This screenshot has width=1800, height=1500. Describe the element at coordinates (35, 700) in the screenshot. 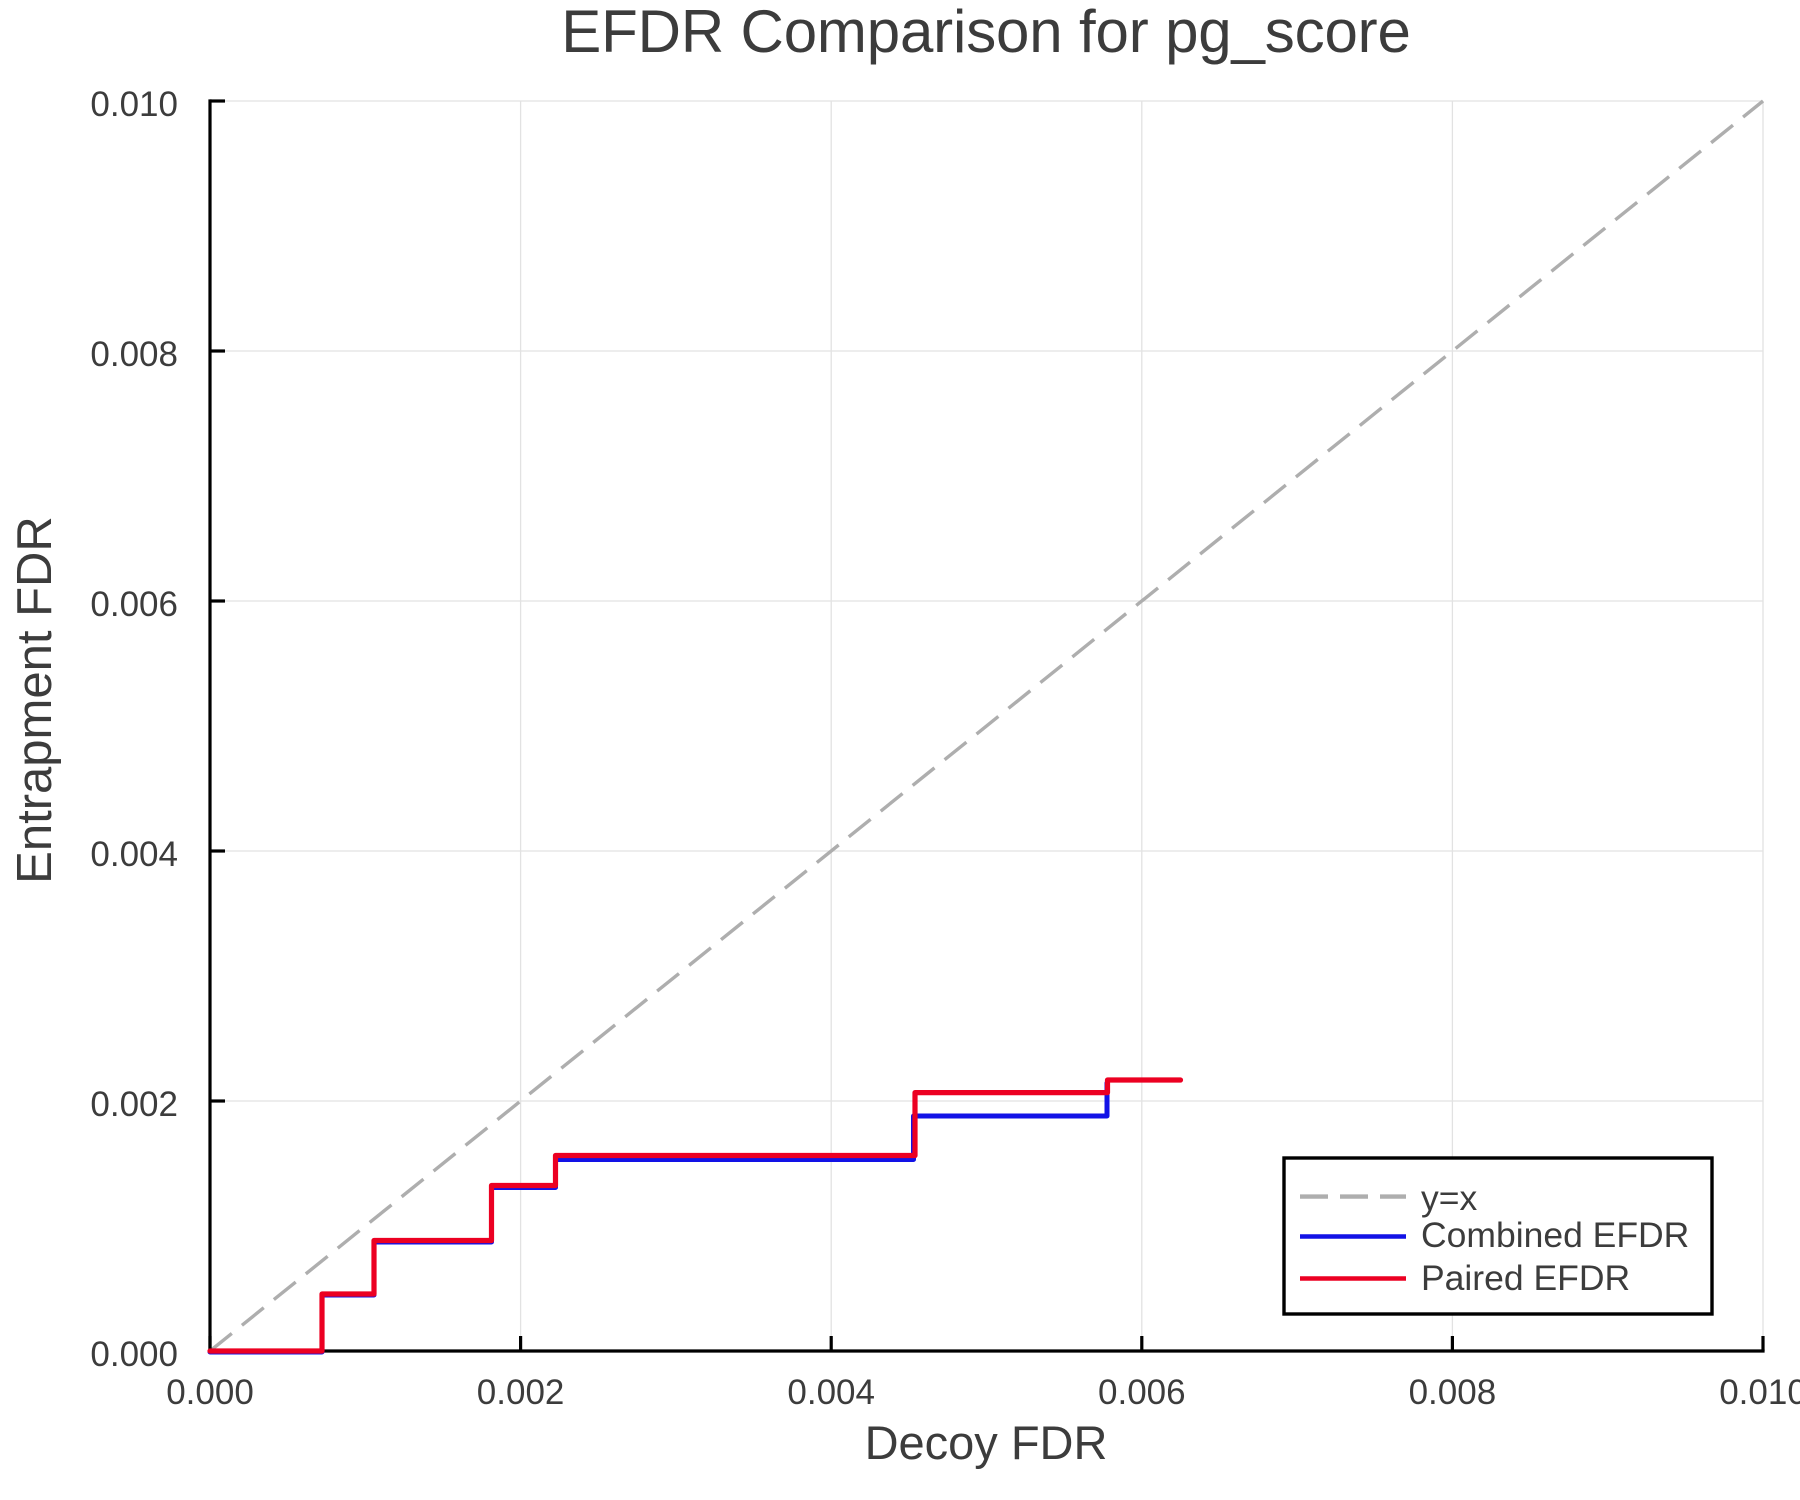

I see `svg-text: Entrapment FDR` at that location.